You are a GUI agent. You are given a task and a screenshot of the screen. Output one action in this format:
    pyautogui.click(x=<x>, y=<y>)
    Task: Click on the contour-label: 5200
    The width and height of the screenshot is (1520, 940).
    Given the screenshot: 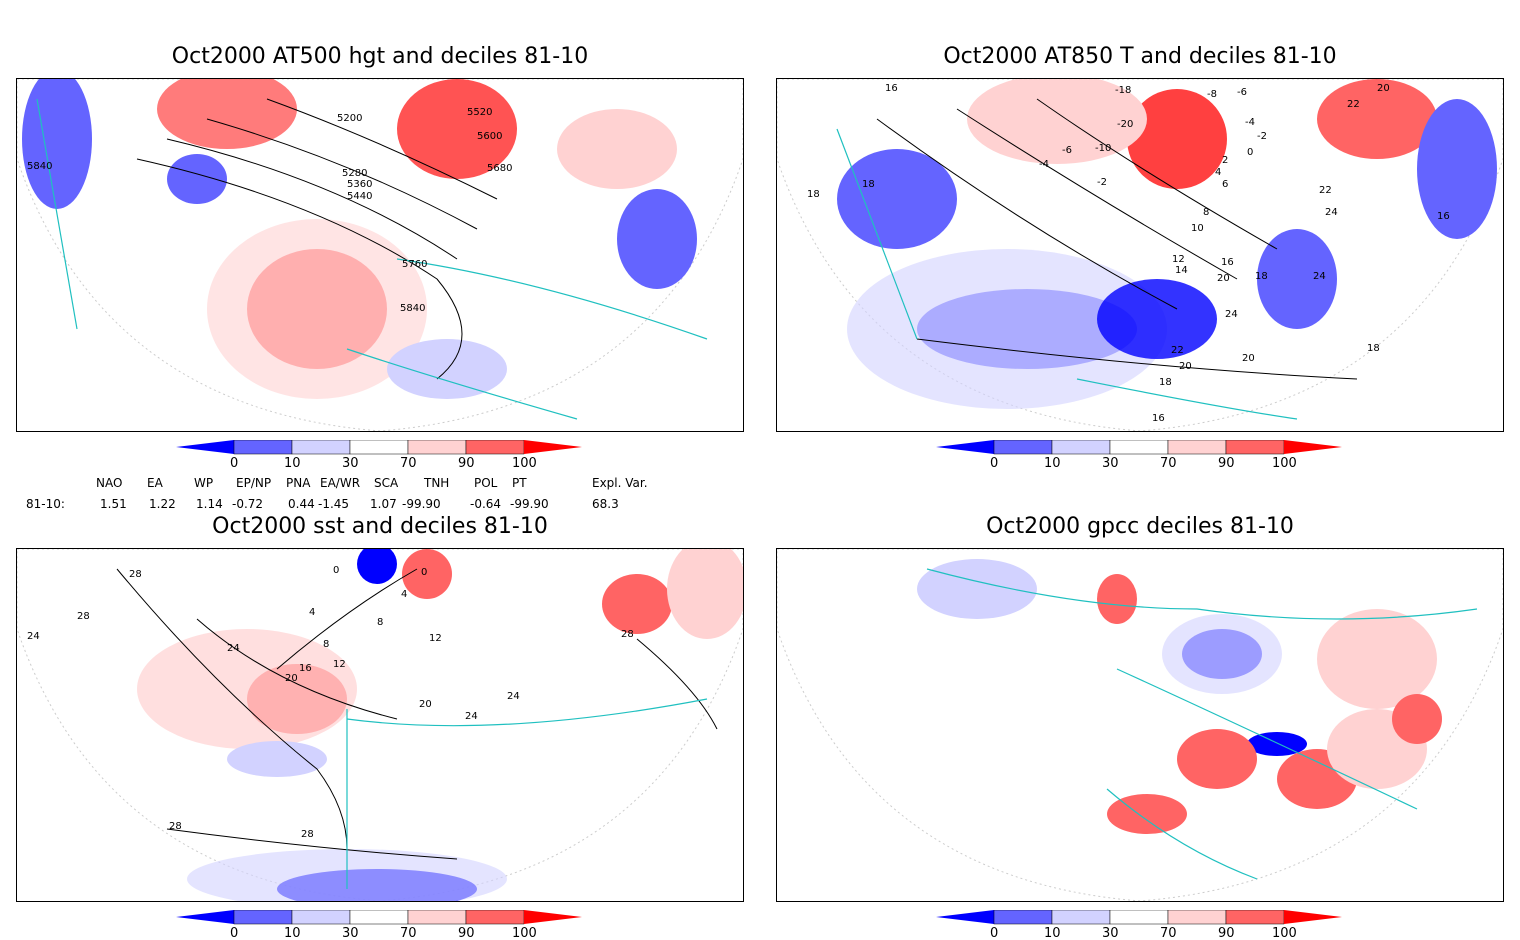 What is the action you would take?
    pyautogui.click(x=349, y=118)
    